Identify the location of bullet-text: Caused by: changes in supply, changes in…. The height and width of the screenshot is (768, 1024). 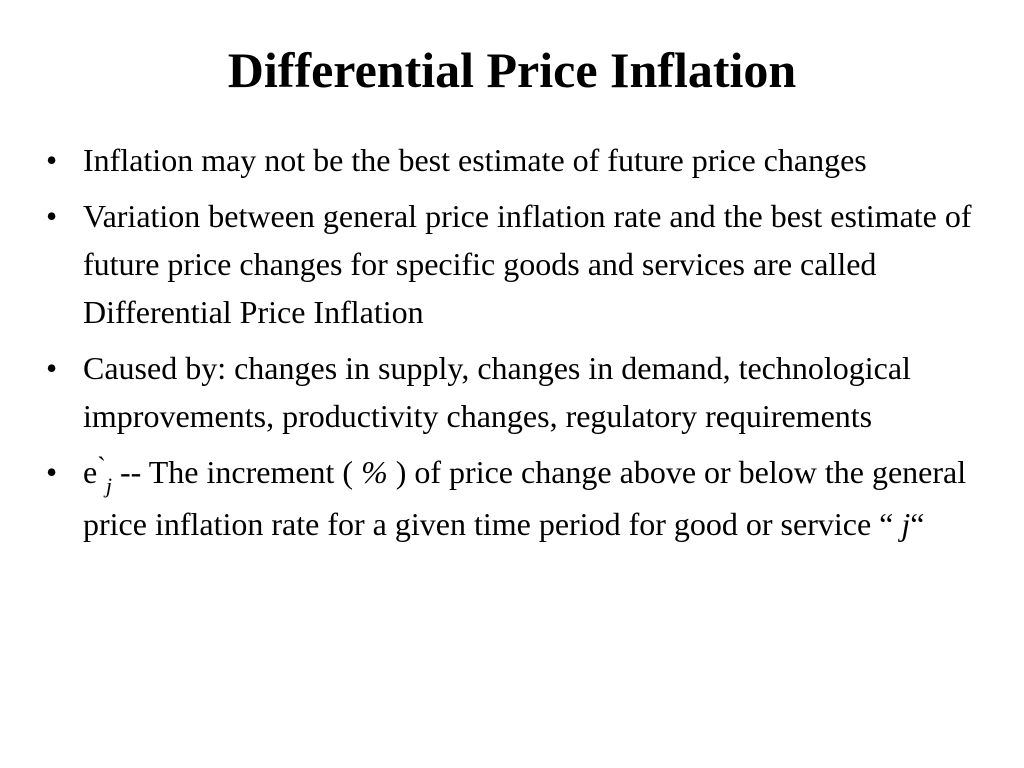
(497, 392).